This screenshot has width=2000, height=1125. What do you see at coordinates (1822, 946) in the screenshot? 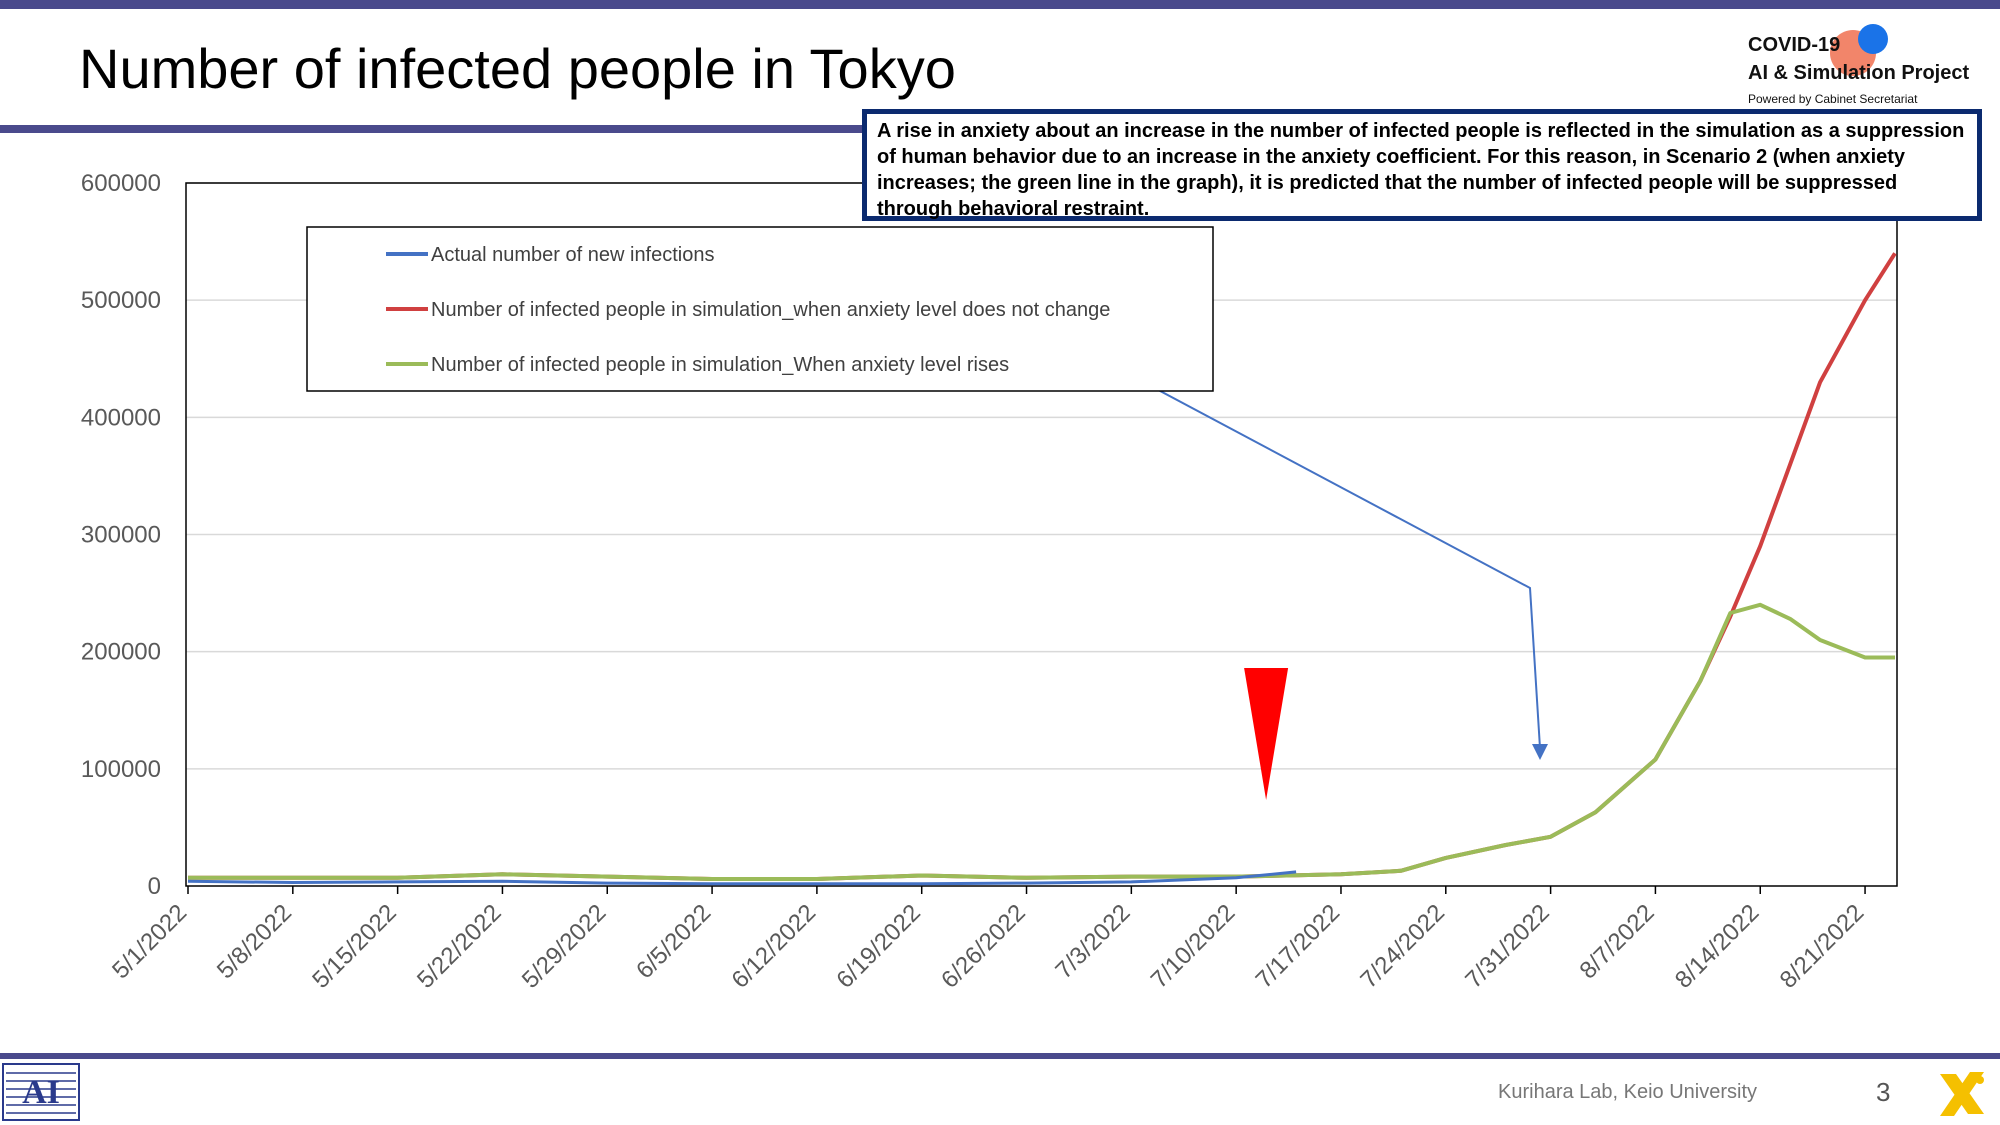
I see `x-tick-label: 8/21/2022` at bounding box center [1822, 946].